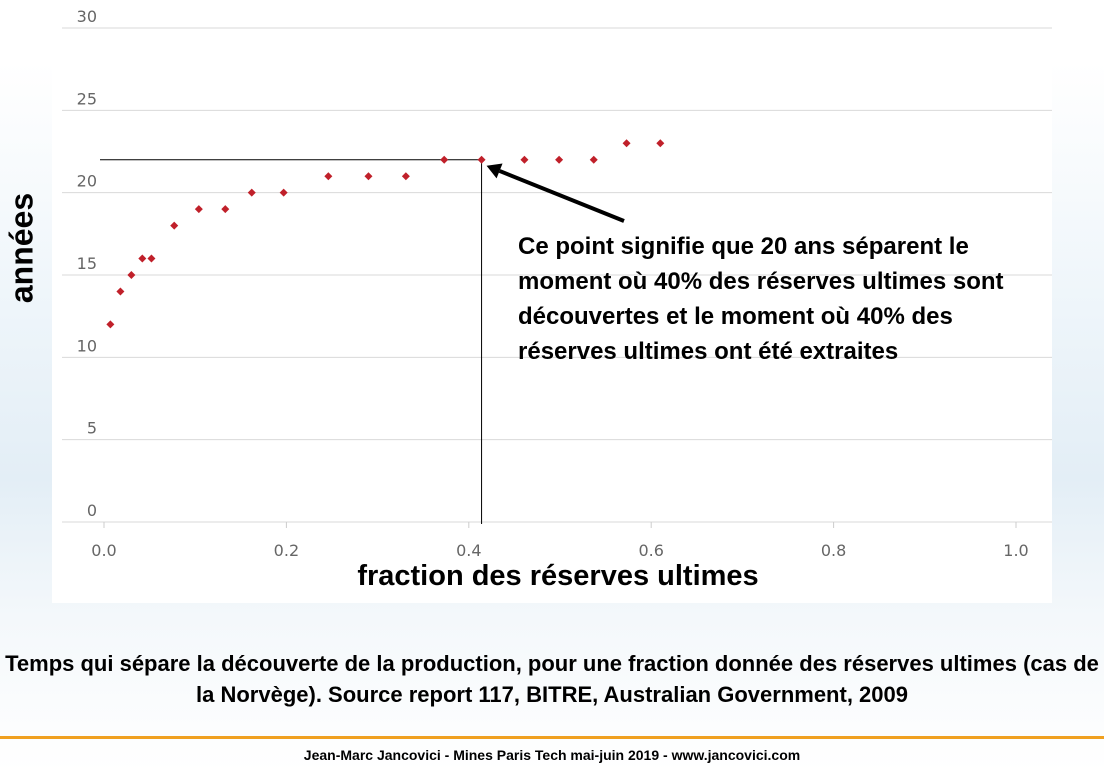 The width and height of the screenshot is (1104, 772). What do you see at coordinates (559, 550) in the screenshot?
I see `x-tick-labels: 0.0 0.2 0.4 0.6 0.8 1.0` at bounding box center [559, 550].